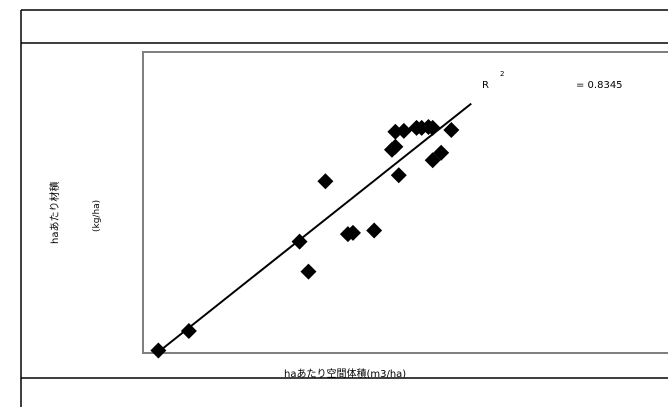 The image size is (668, 407). Describe the element at coordinates (485, 85) in the screenshot. I see `r-squared-label: R` at that location.